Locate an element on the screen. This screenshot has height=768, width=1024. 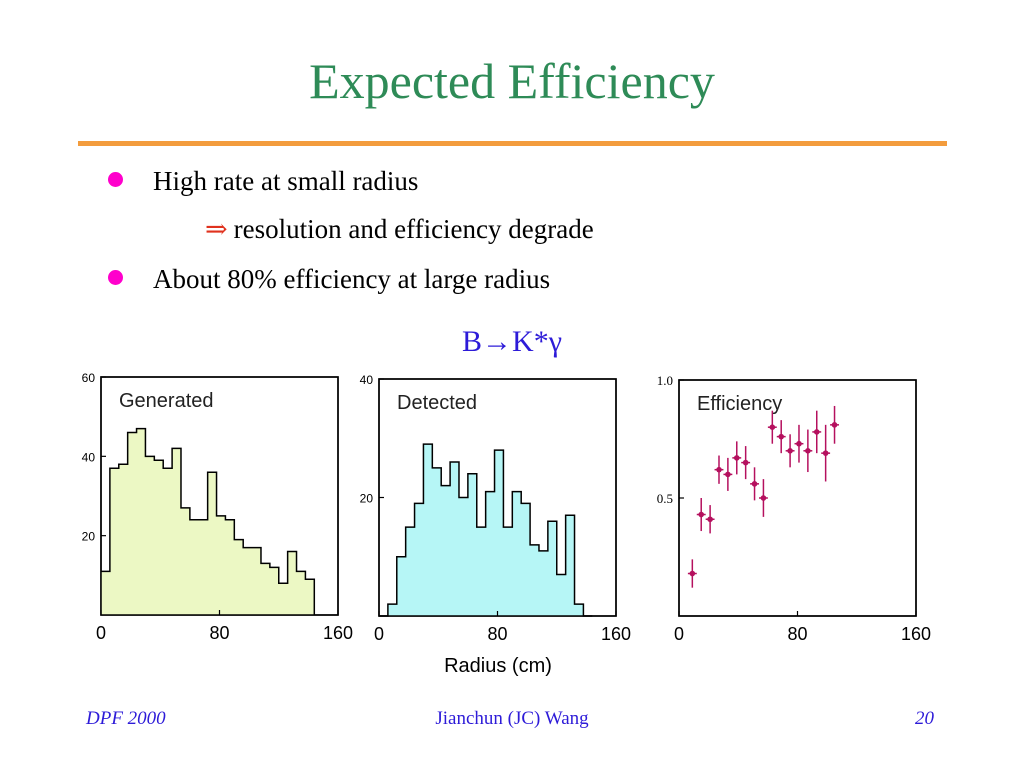
bullet-1-text: High rate at small radius is located at coordinates (286, 181).